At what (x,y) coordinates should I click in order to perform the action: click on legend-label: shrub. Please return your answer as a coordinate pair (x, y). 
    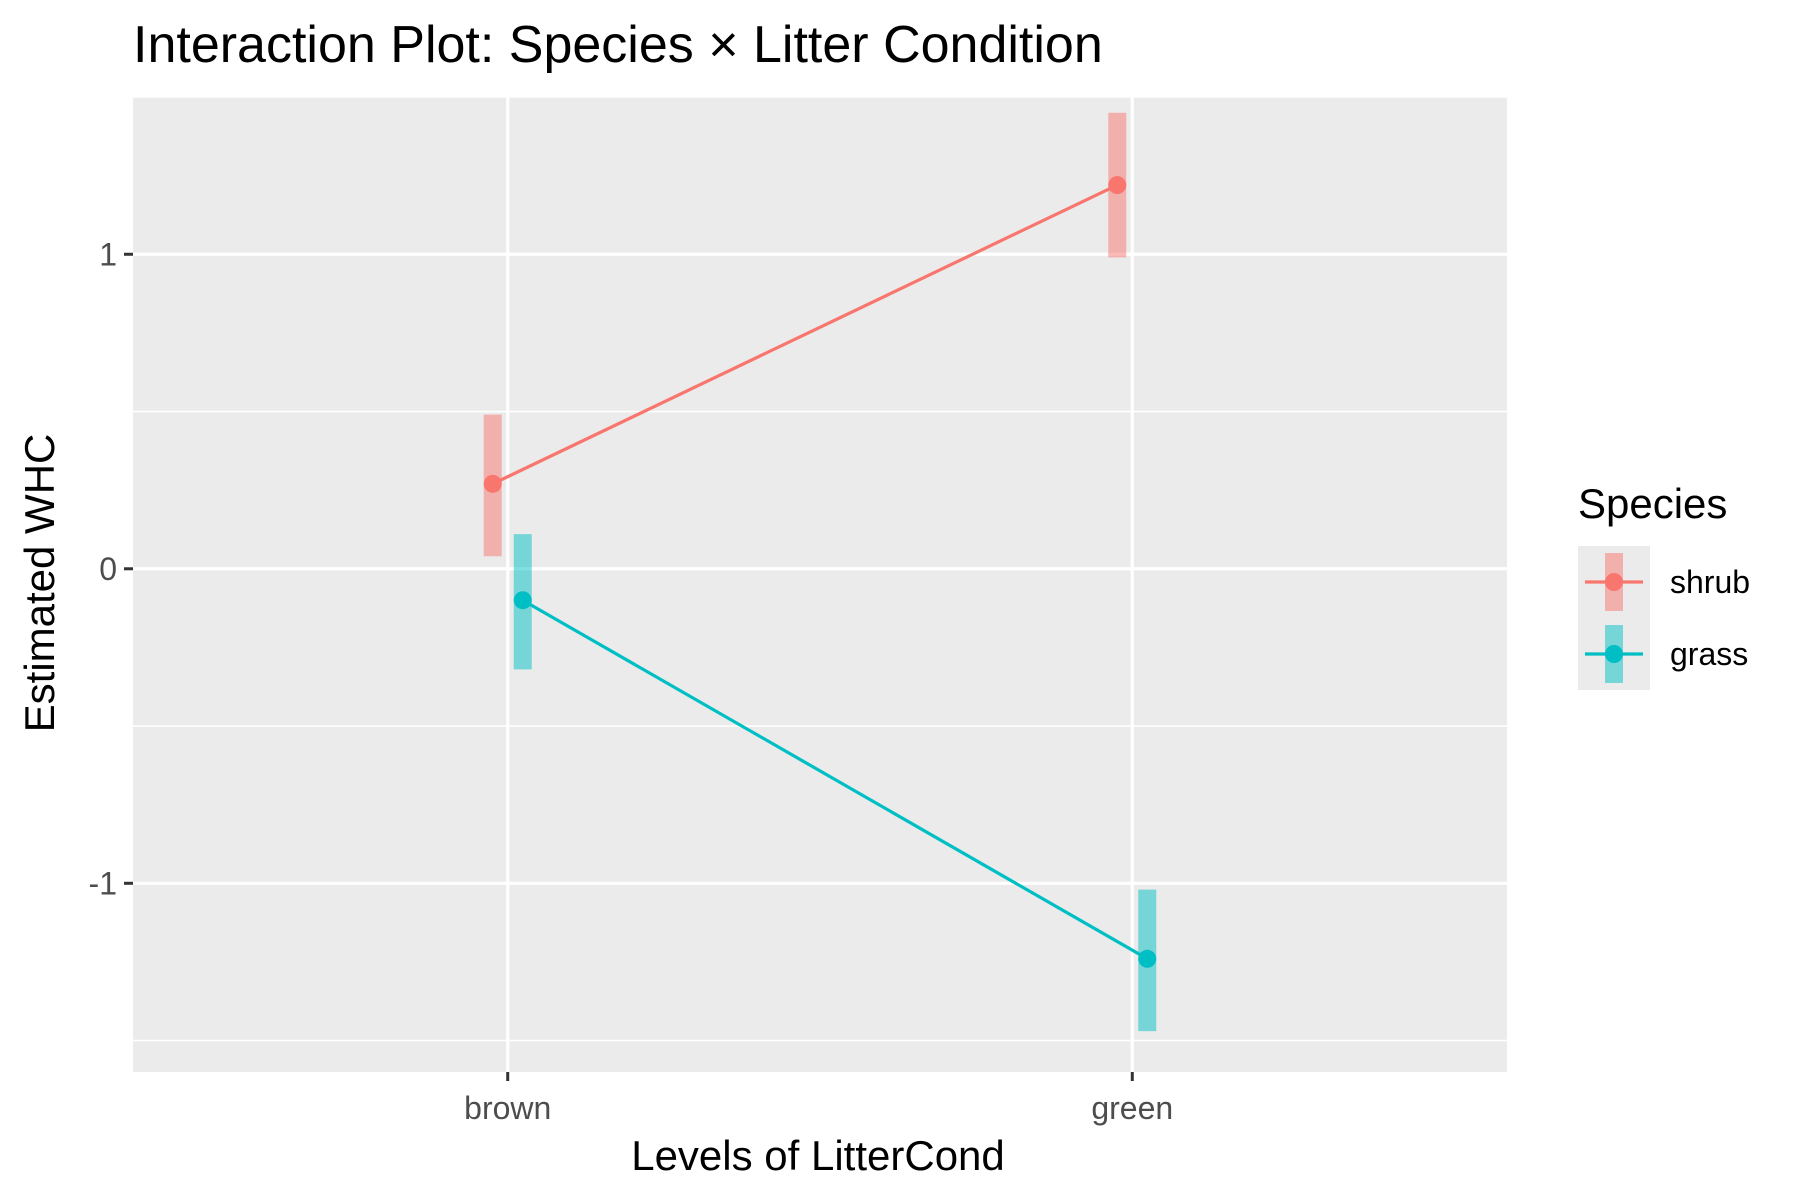
    Looking at the image, I should click on (1710, 582).